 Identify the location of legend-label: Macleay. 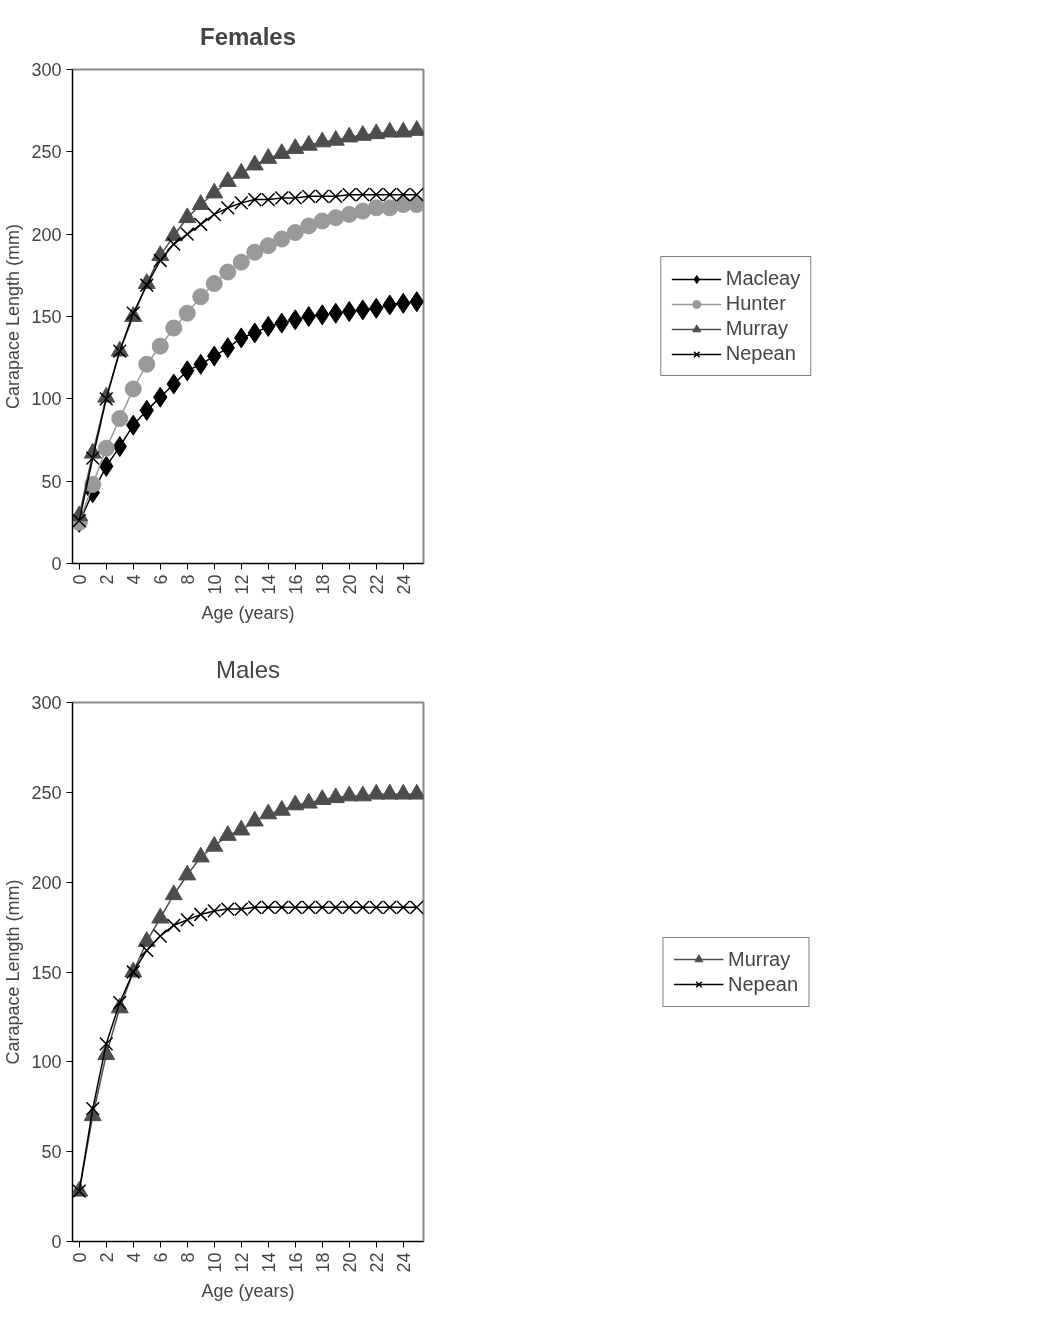
(763, 278).